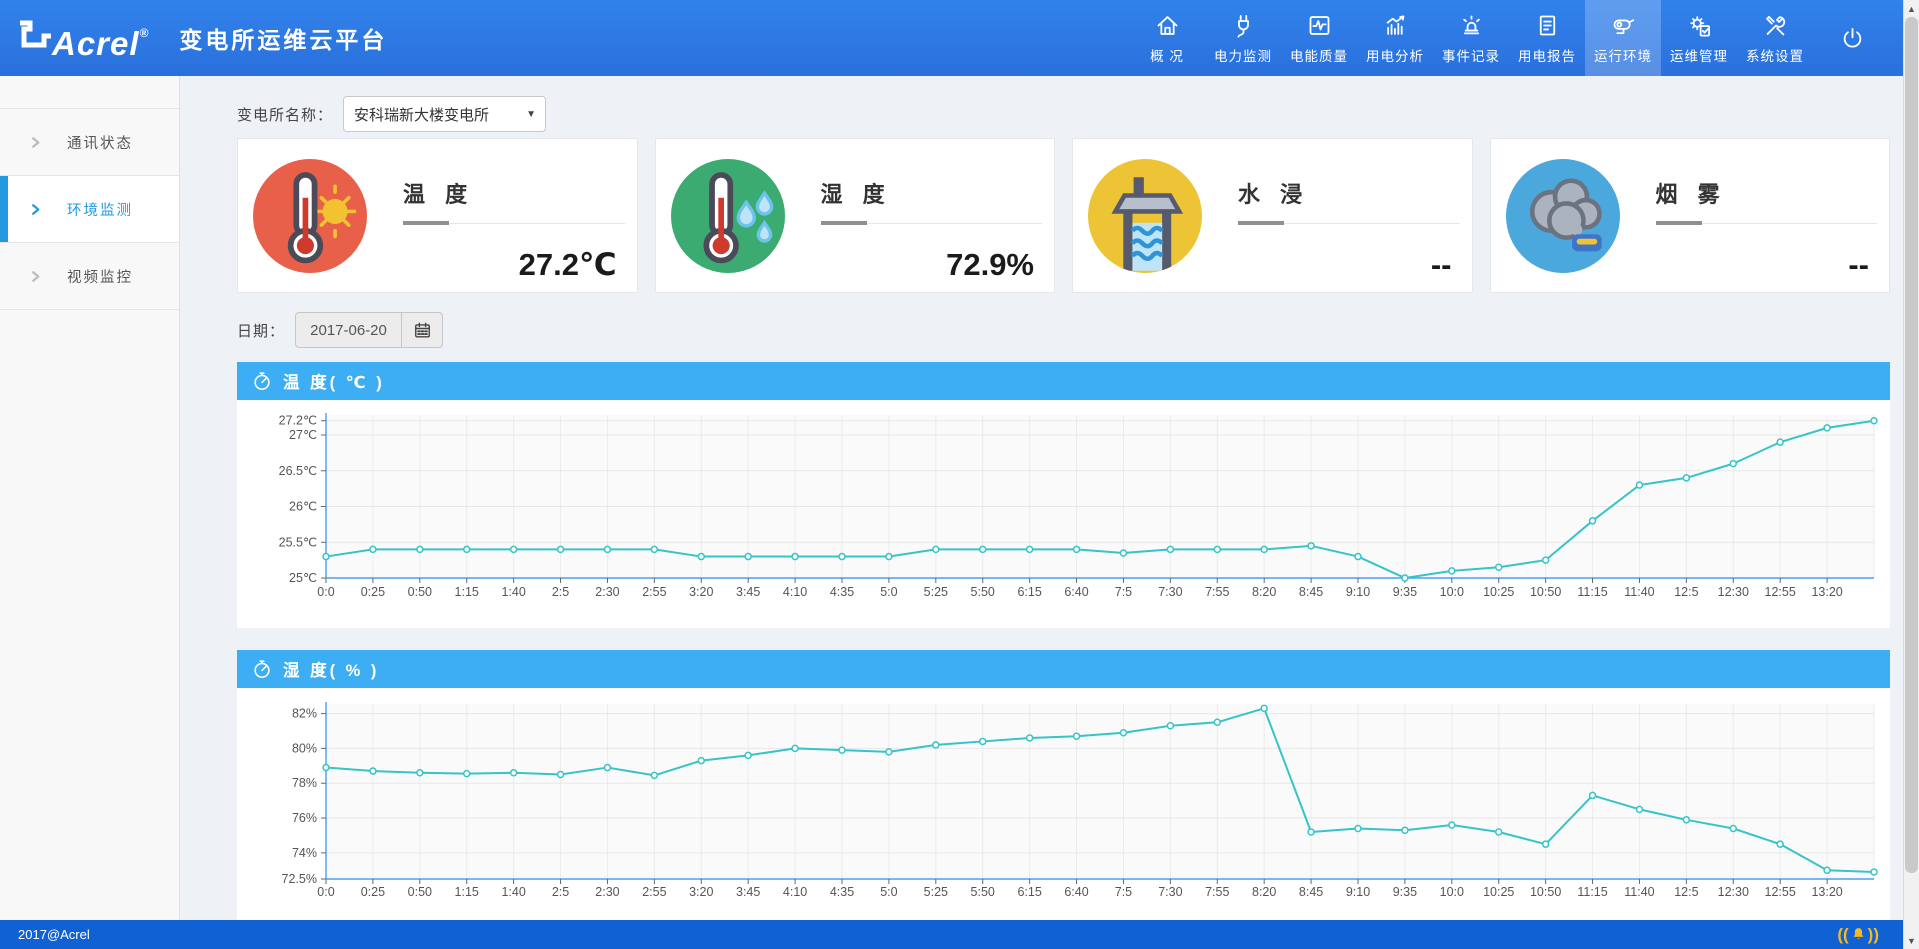  Describe the element at coordinates (1167, 38) in the screenshot. I see `nav-item-overview: 概 况` at that location.